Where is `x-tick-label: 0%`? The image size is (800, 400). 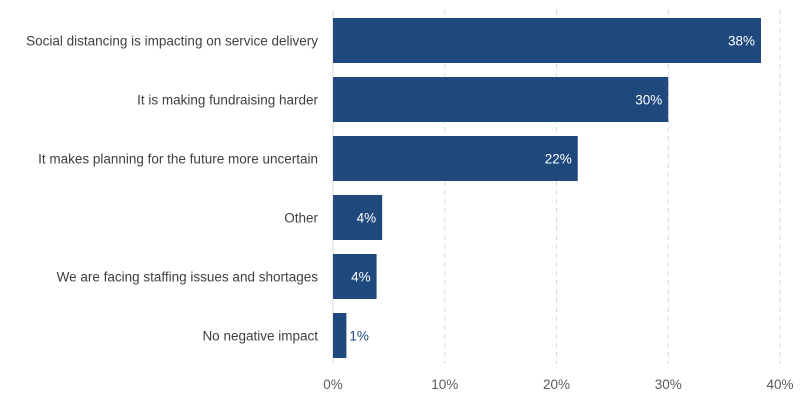 x-tick-label: 0% is located at coordinates (333, 384).